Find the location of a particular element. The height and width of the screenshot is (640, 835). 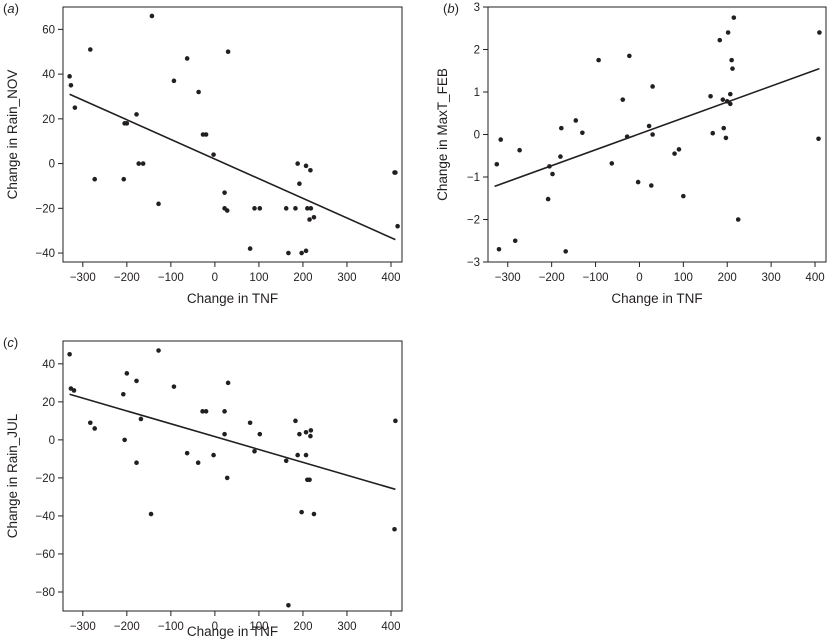

x-tick-label: −300 is located at coordinates (83, 627).